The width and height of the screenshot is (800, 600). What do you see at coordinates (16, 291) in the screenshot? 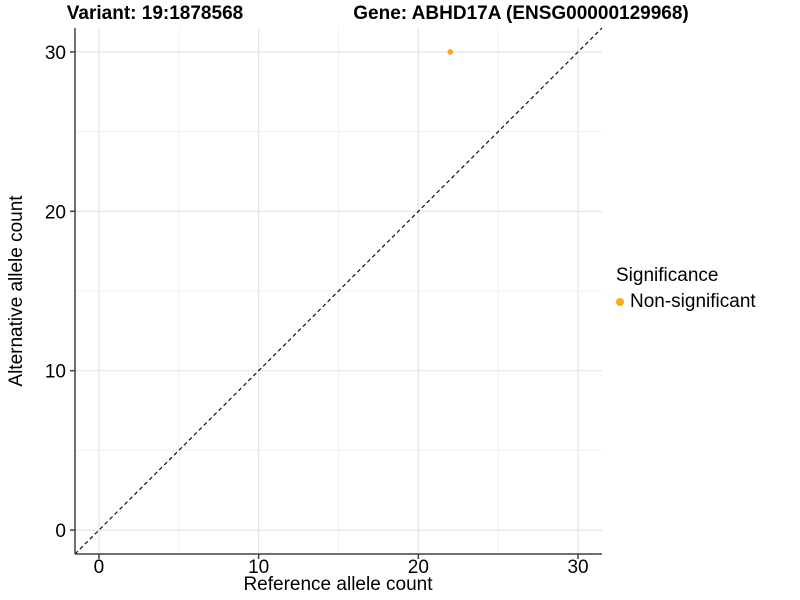
I see `y-axis-title: Alternative allele count` at bounding box center [16, 291].